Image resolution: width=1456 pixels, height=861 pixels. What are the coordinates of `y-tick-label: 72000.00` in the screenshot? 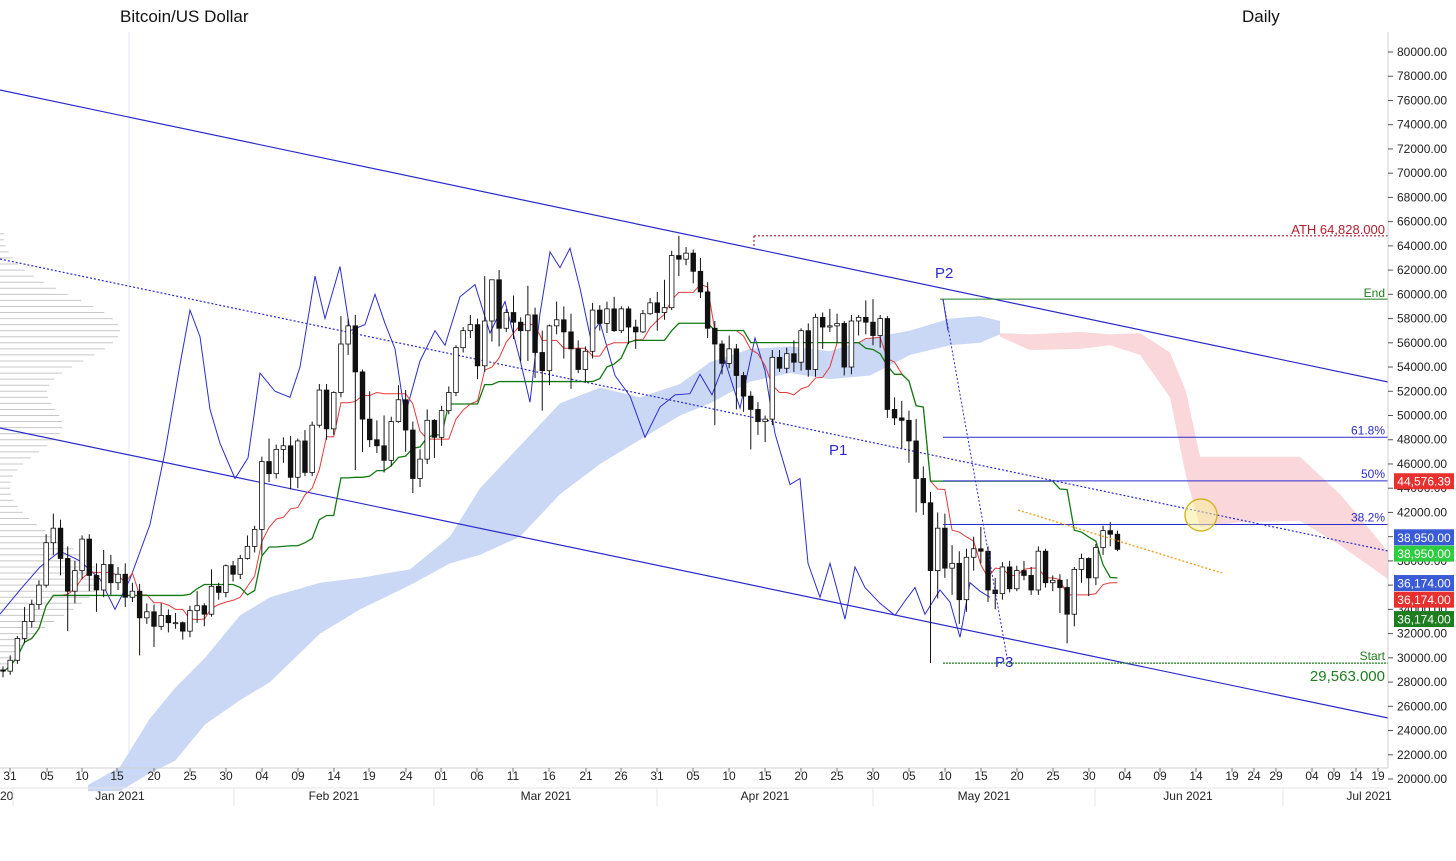 It's located at (1422, 149).